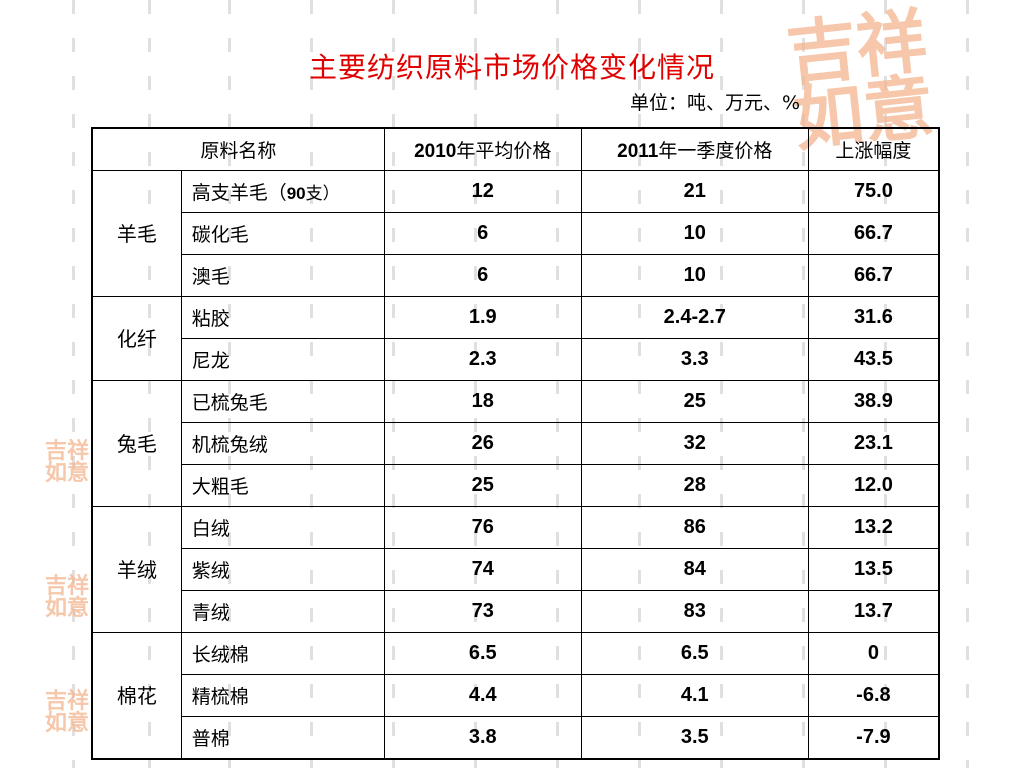  What do you see at coordinates (873, 485) in the screenshot?
I see `rise-percent: 12.0` at bounding box center [873, 485].